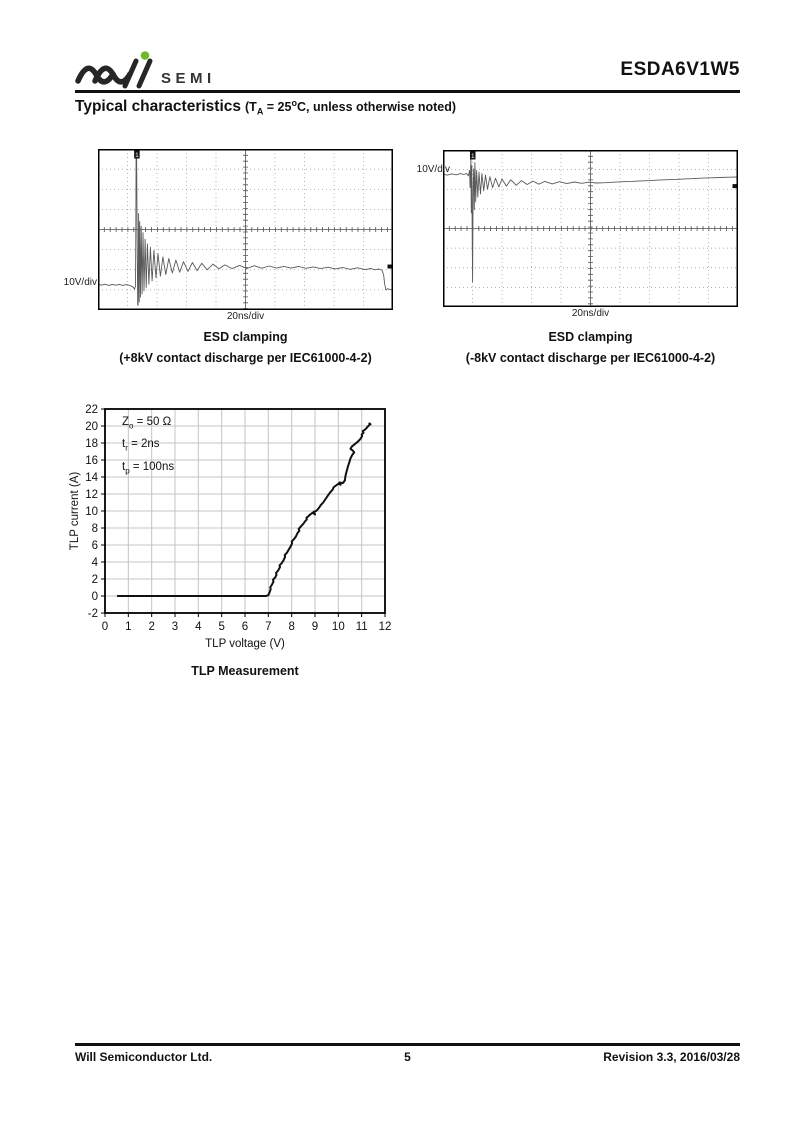 This screenshot has height=1131, width=800. I want to click on will-semi-logo: SEMI, so click(145, 70).